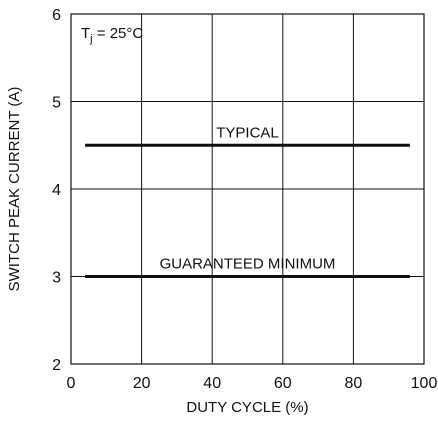  I want to click on x-tick-label: 20, so click(142, 383).